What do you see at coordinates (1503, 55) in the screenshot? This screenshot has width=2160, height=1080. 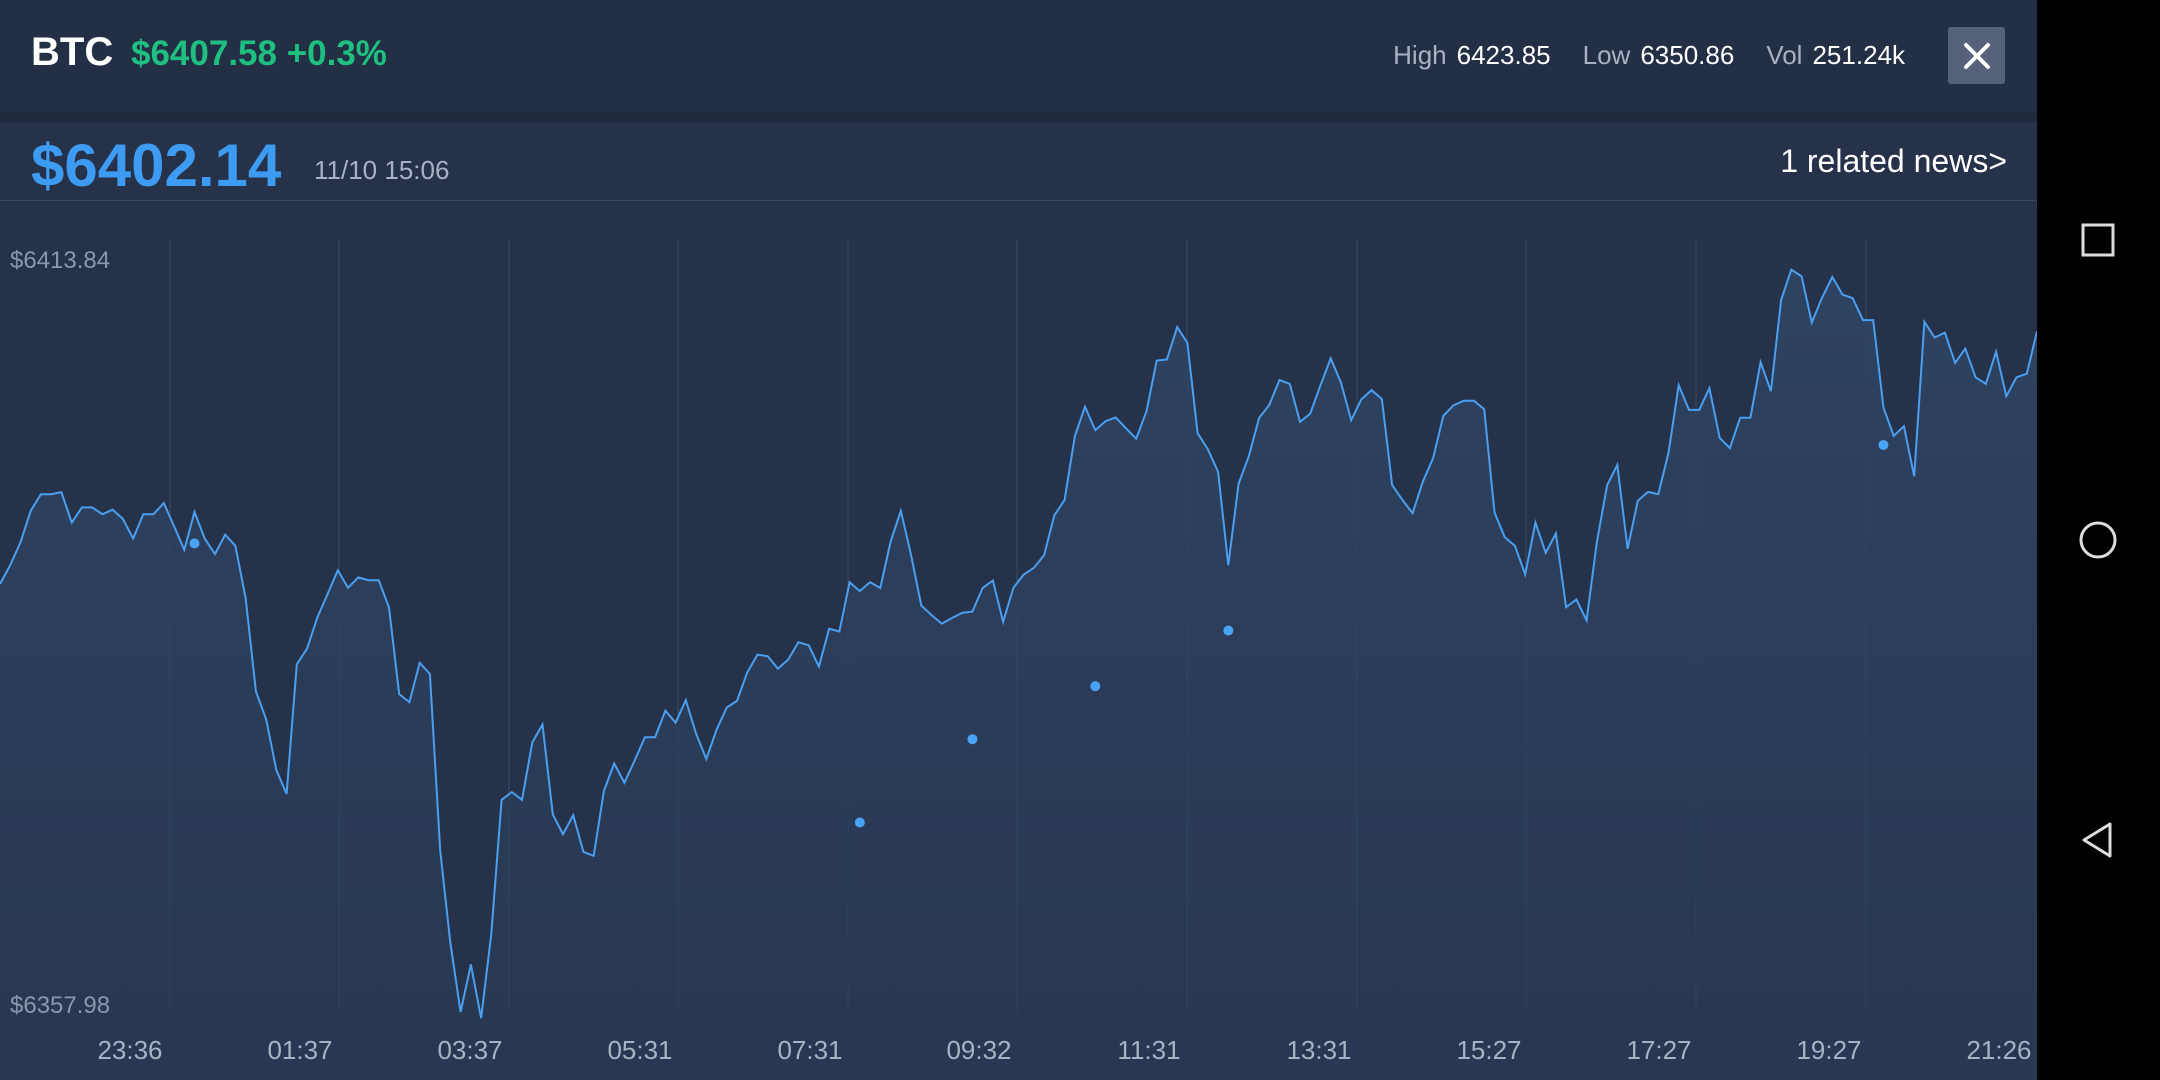 I see `stat-high-value: 6423.85` at bounding box center [1503, 55].